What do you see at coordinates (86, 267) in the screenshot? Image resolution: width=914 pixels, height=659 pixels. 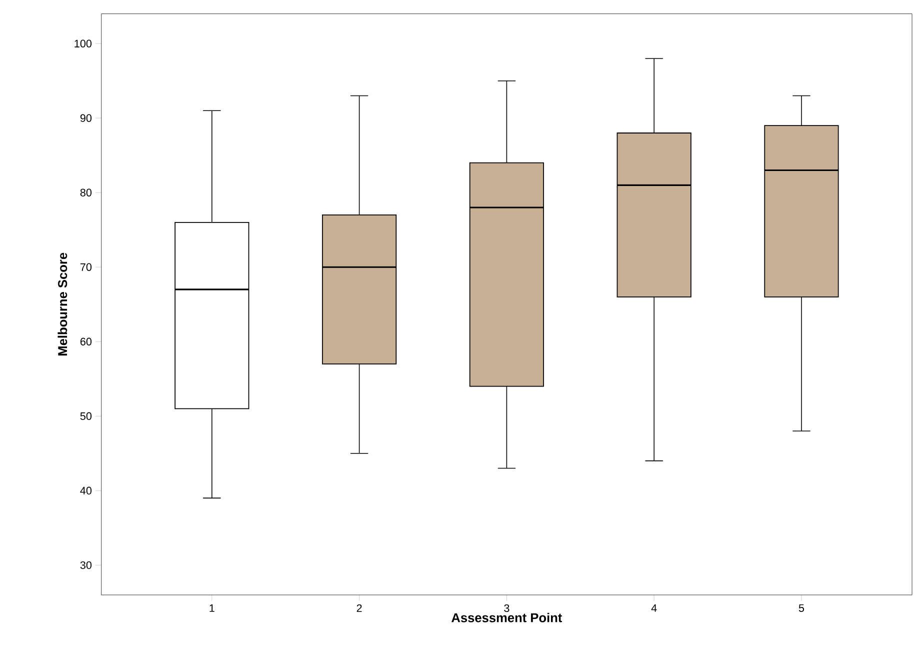 I see `y-tick-label: 70` at bounding box center [86, 267].